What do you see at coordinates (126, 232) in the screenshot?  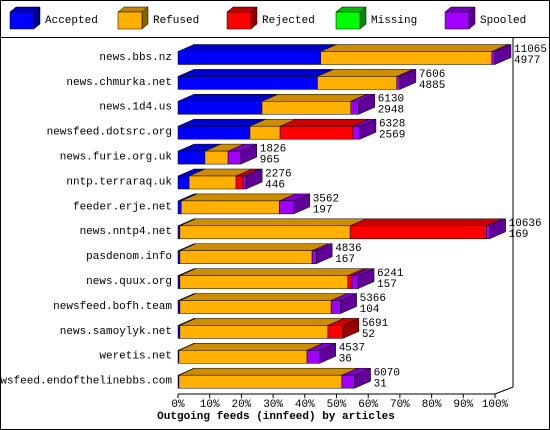 I see `y-tick-label: news.nntp4.net` at bounding box center [126, 232].